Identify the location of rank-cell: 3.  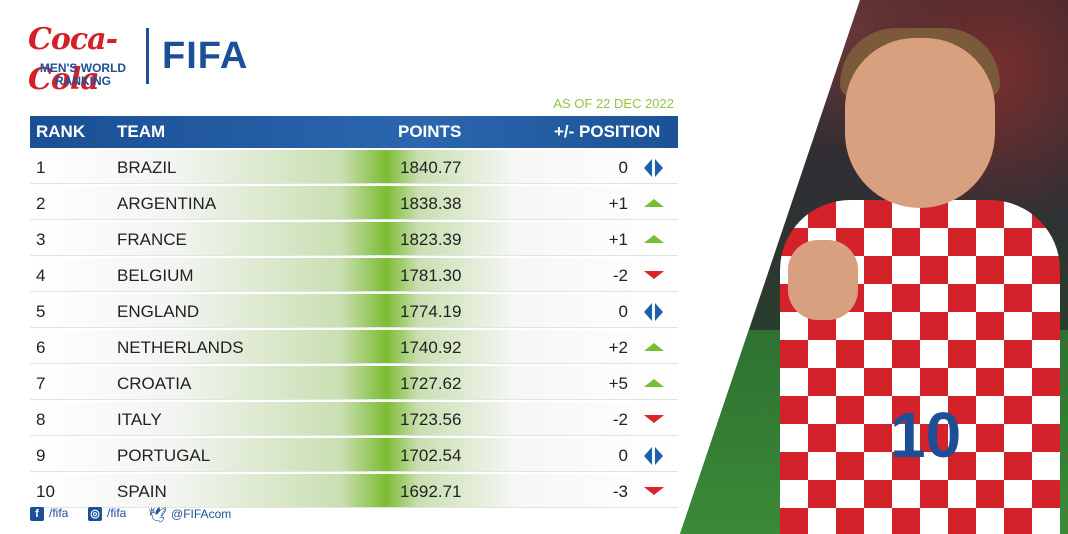
(41, 239).